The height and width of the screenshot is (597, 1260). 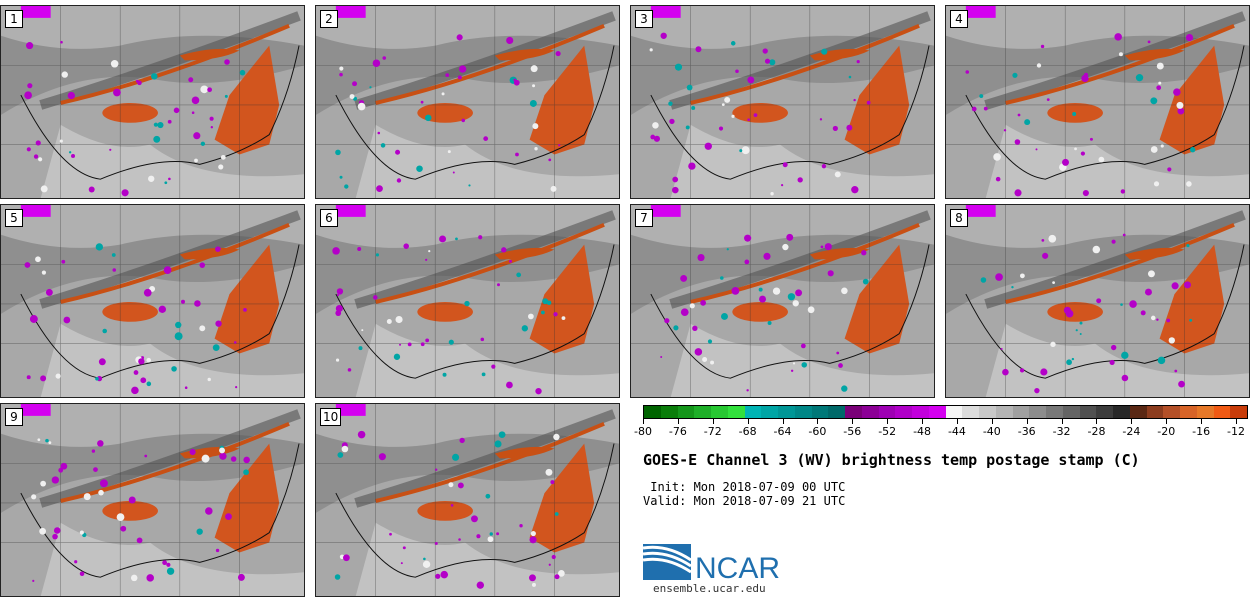 I want to click on colorbar-tick-label: -32, so click(x=1061, y=431).